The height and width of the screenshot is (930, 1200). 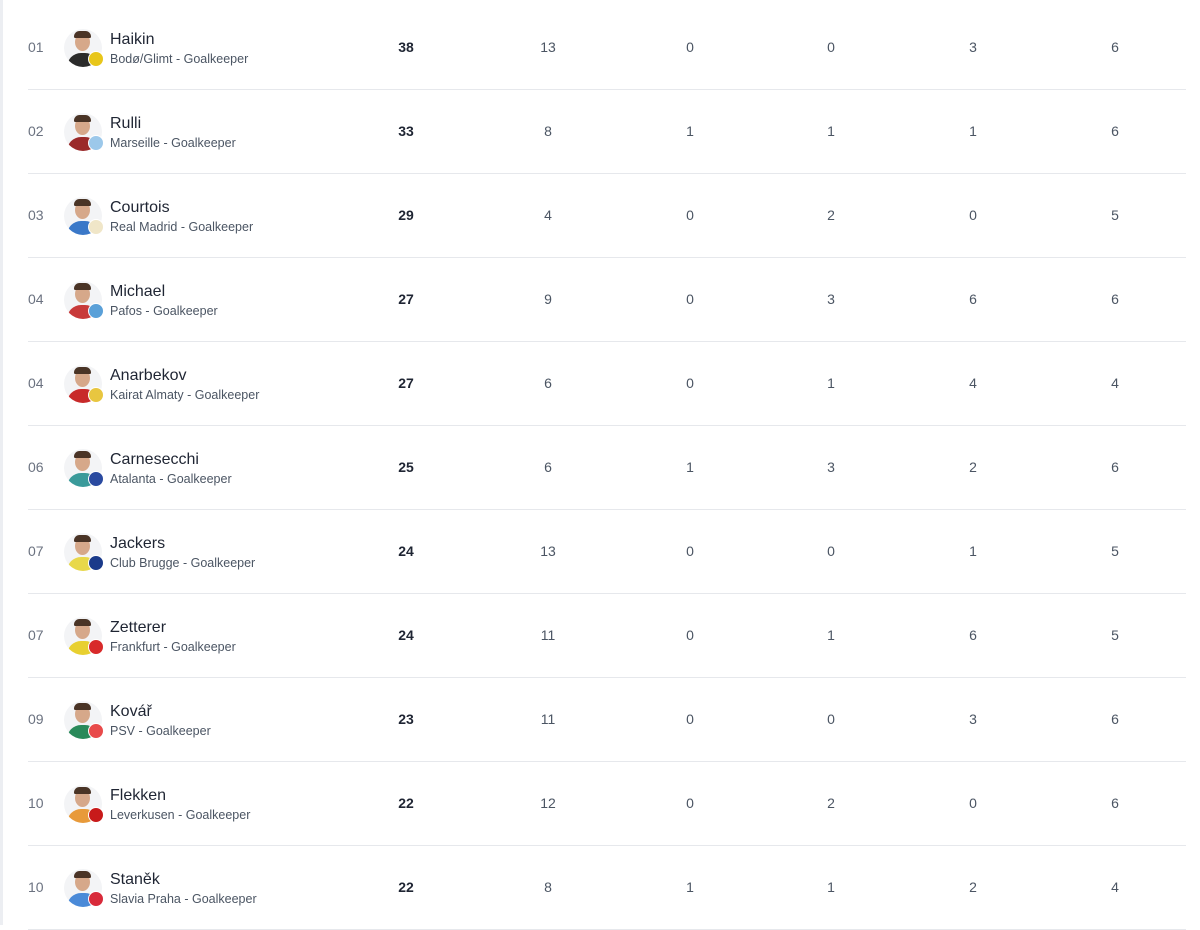 I want to click on player-team-position: PSV - Goalkeeper, so click(x=160, y=731).